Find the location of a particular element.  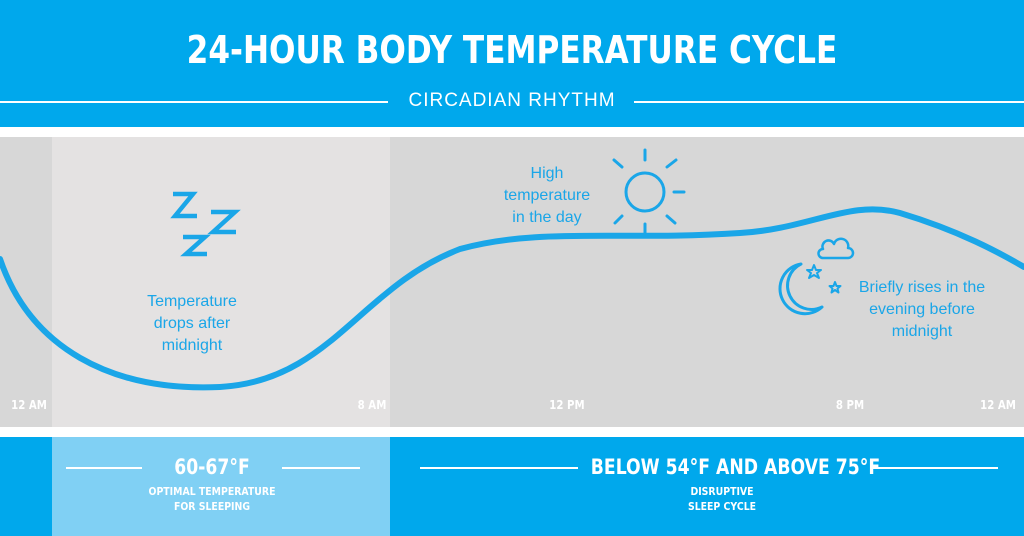

time-label-12am-start: 12 AM is located at coordinates (29, 405).